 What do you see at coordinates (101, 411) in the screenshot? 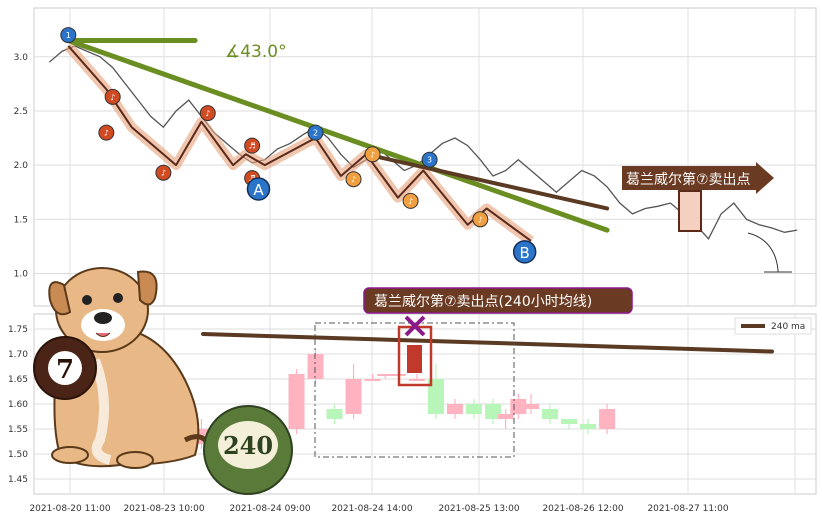
I see `puppy-chest` at bounding box center [101, 411].